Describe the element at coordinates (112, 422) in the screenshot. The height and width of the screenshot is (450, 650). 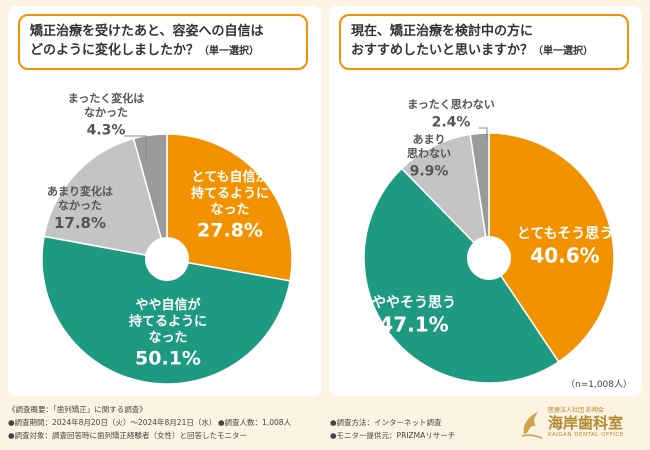
I see `survey-period: ●調査期間：2024年8月20日（火）～2024年8月21日（水）` at that location.